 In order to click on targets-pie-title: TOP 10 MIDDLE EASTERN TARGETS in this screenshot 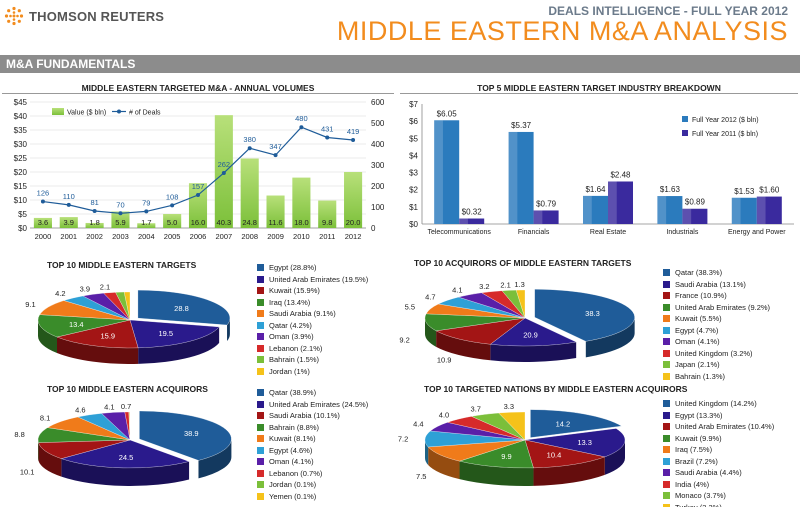, I will do `click(122, 265)`.